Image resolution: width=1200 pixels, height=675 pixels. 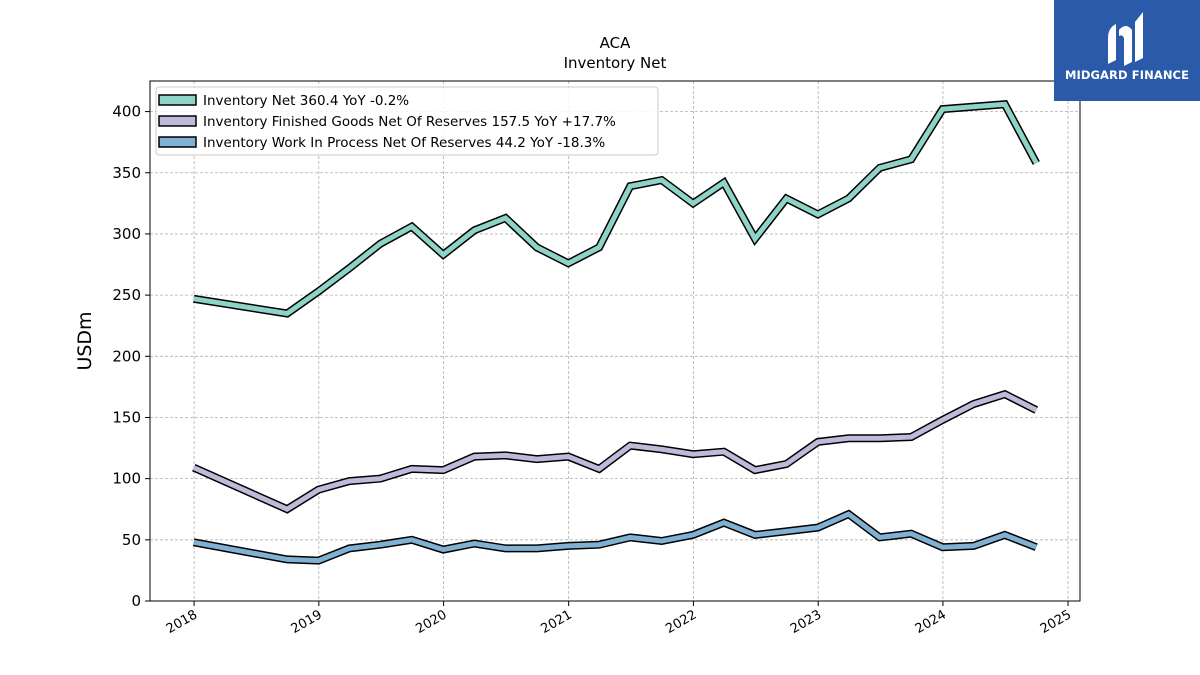 I want to click on x-tick-label: 2024, so click(x=931, y=622).